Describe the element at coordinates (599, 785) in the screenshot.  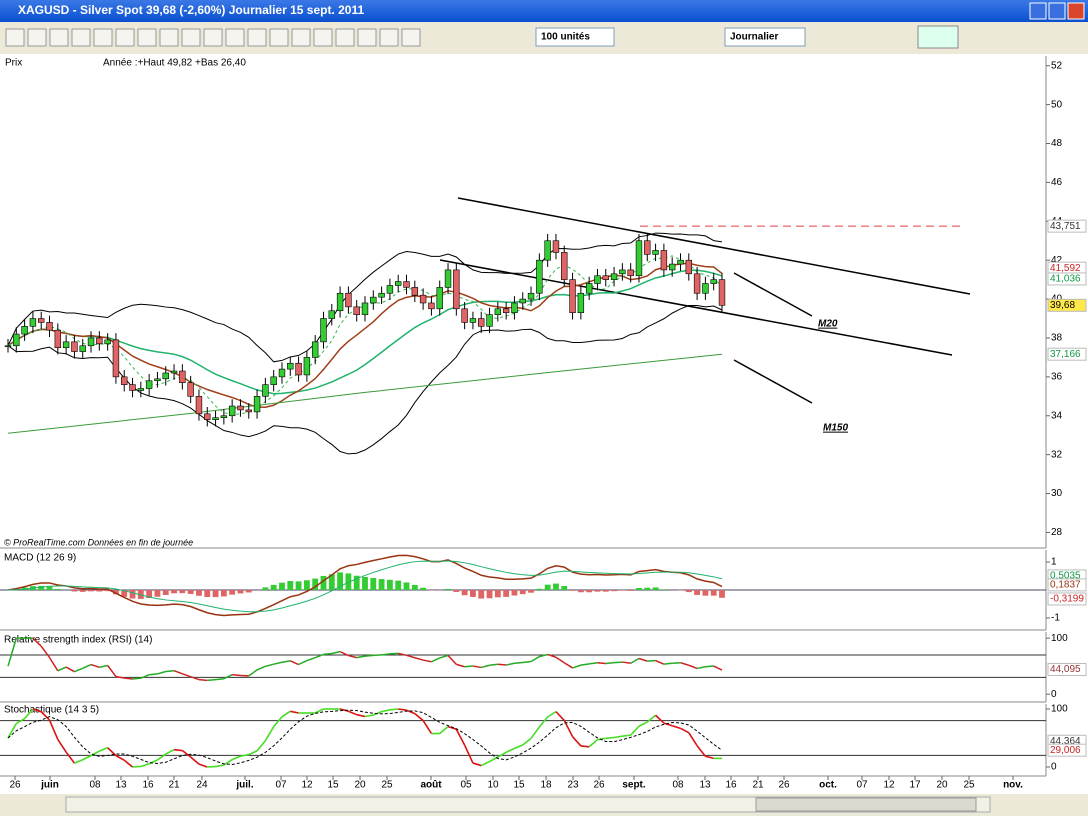
I see `date-label: 26` at that location.